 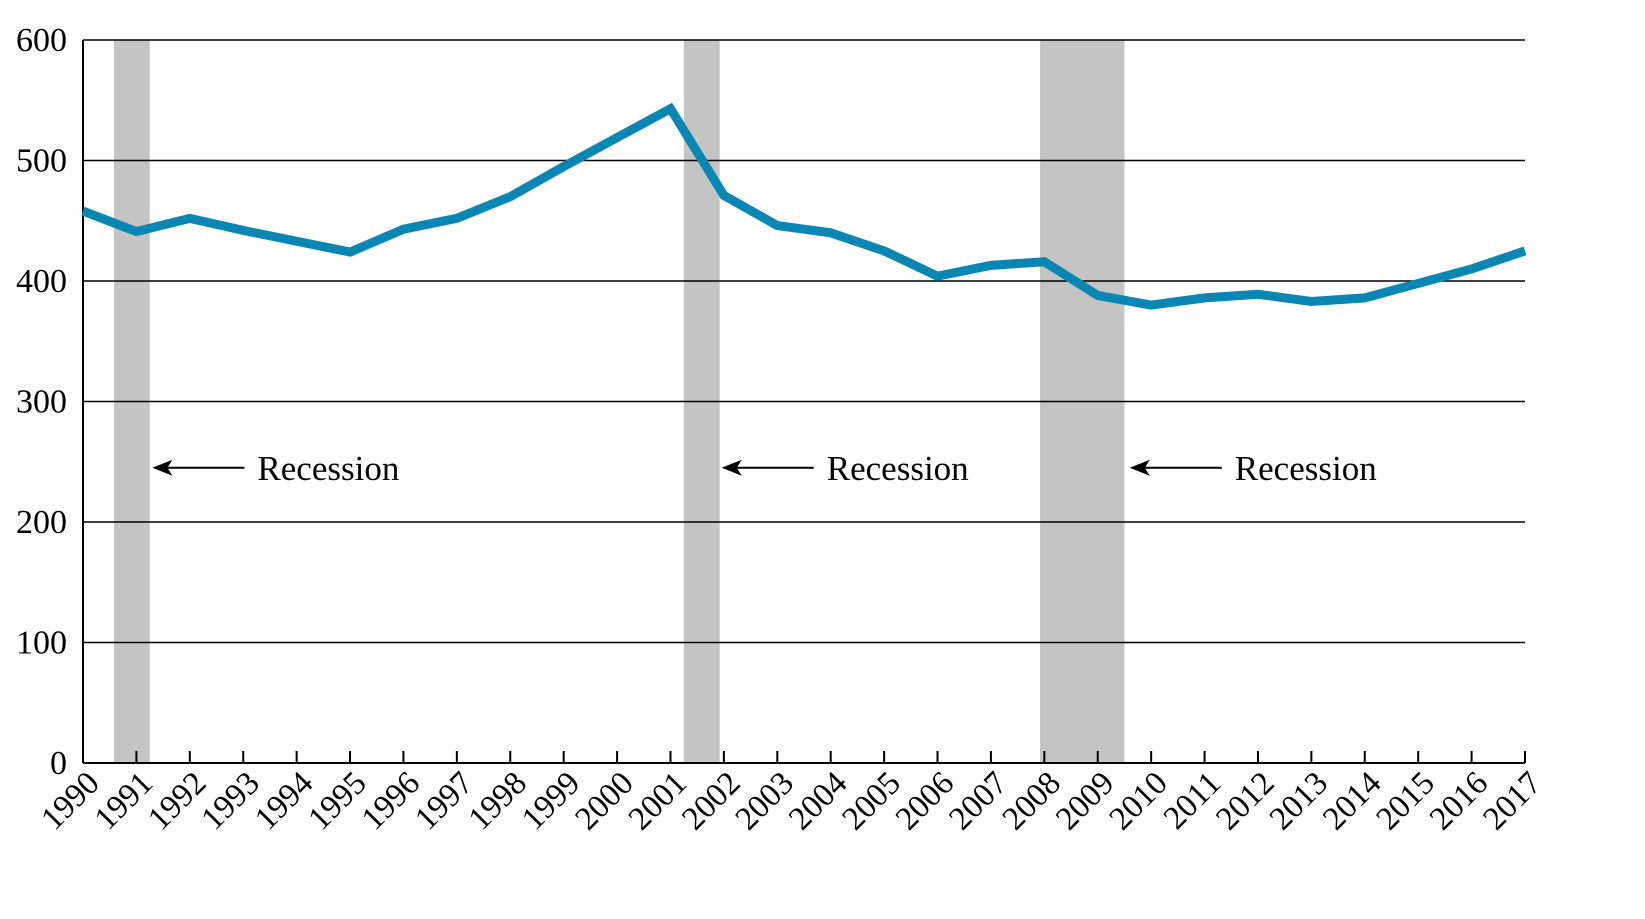 What do you see at coordinates (338, 801) in the screenshot?
I see `x-tick-label: 1995` at bounding box center [338, 801].